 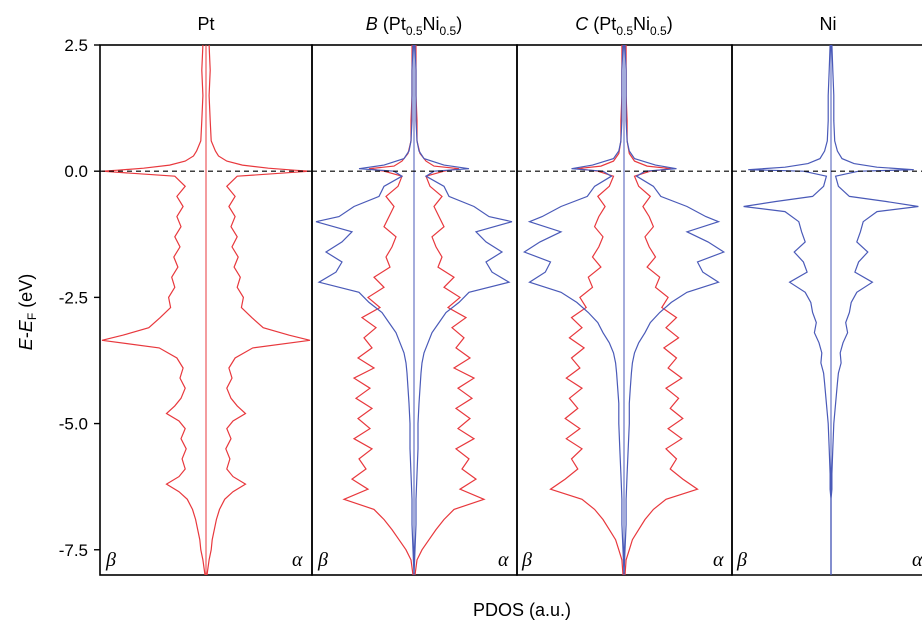 I want to click on y-tick-label: -2.5, so click(x=73, y=297).